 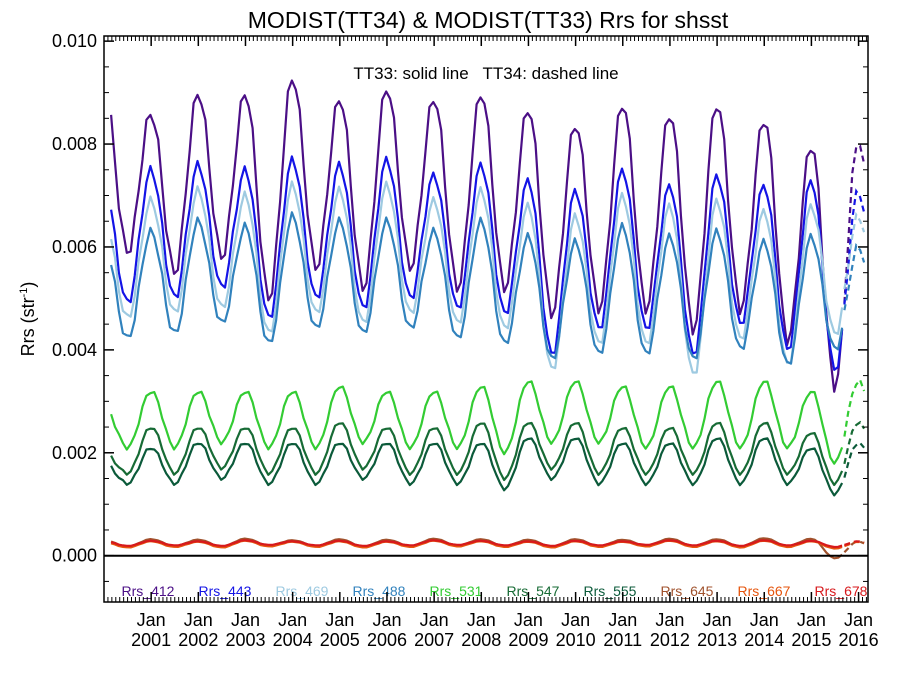 I want to click on x-tick-year-label: 2013, so click(x=717, y=640).